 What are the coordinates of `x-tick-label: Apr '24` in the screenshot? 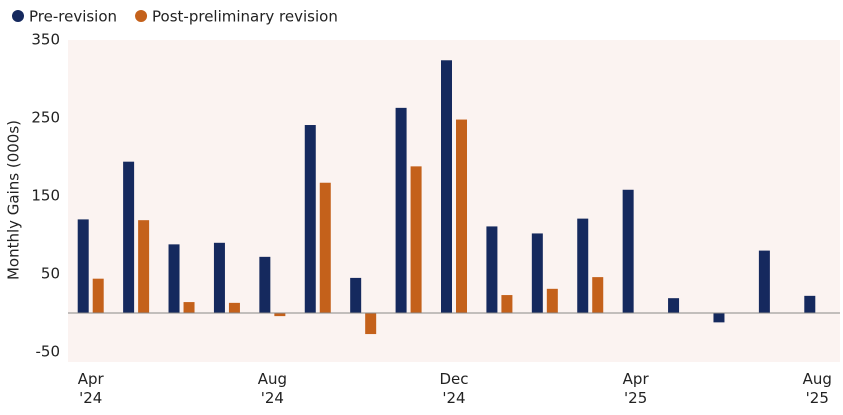 It's located at (90, 388).